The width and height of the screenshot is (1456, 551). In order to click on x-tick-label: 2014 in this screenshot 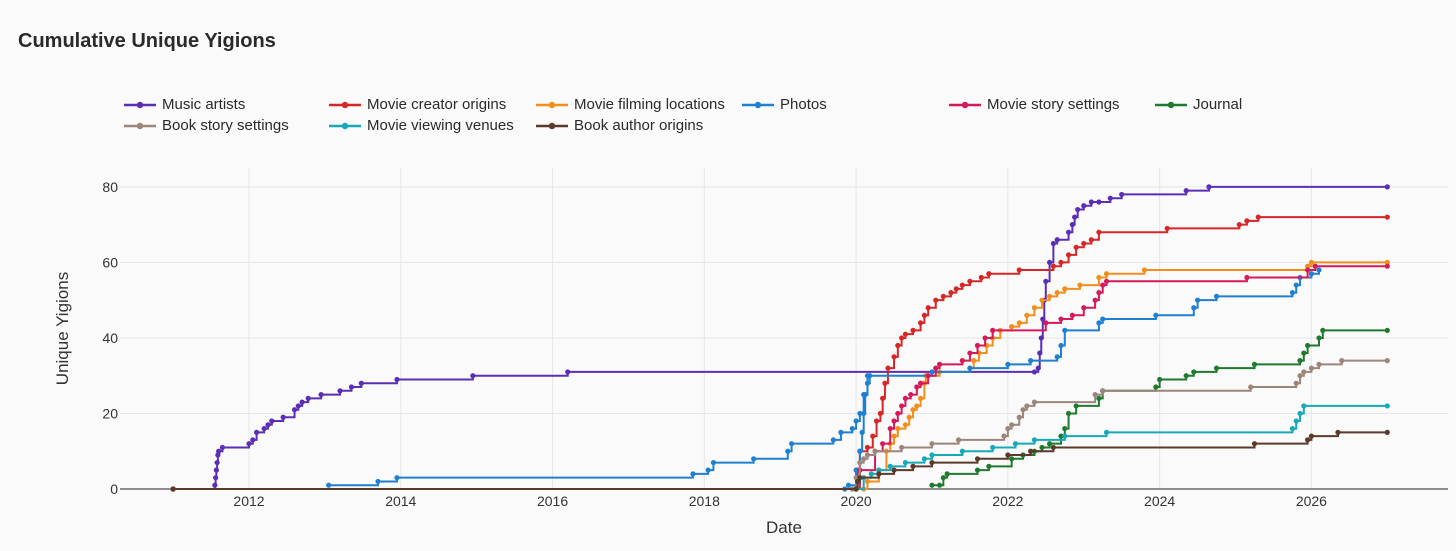, I will do `click(400, 501)`.